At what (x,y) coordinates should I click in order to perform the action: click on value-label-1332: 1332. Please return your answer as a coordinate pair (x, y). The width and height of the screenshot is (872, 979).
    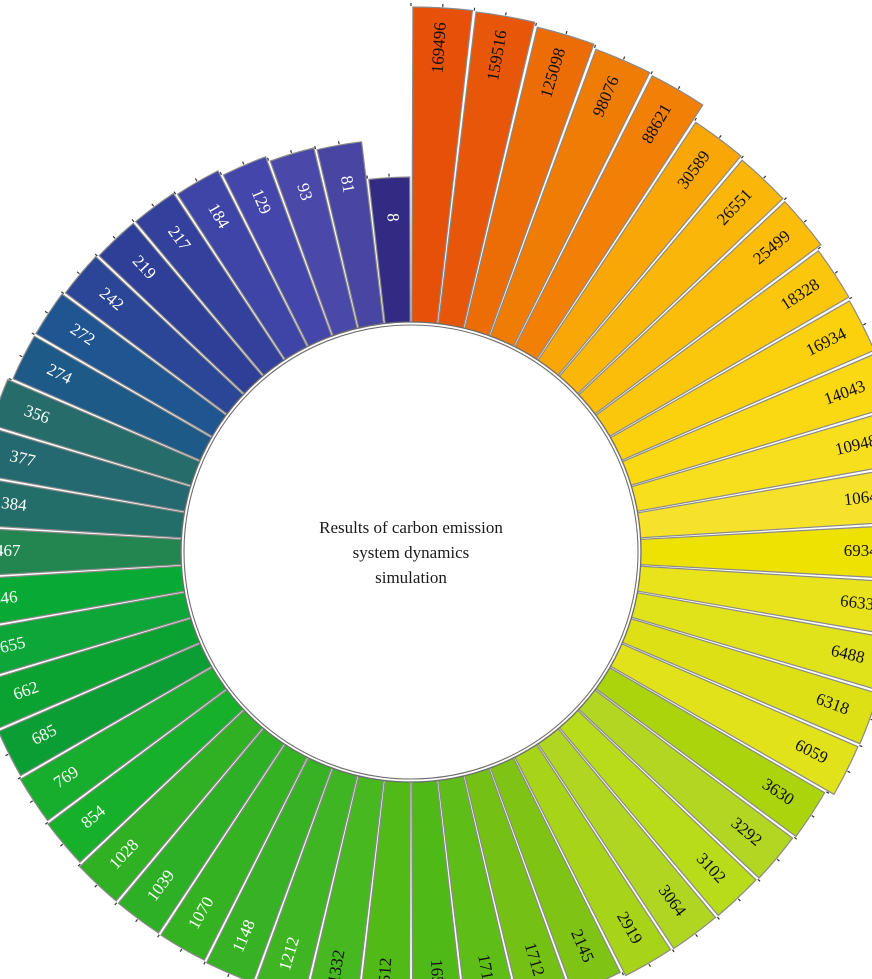
    Looking at the image, I should click on (336, 963).